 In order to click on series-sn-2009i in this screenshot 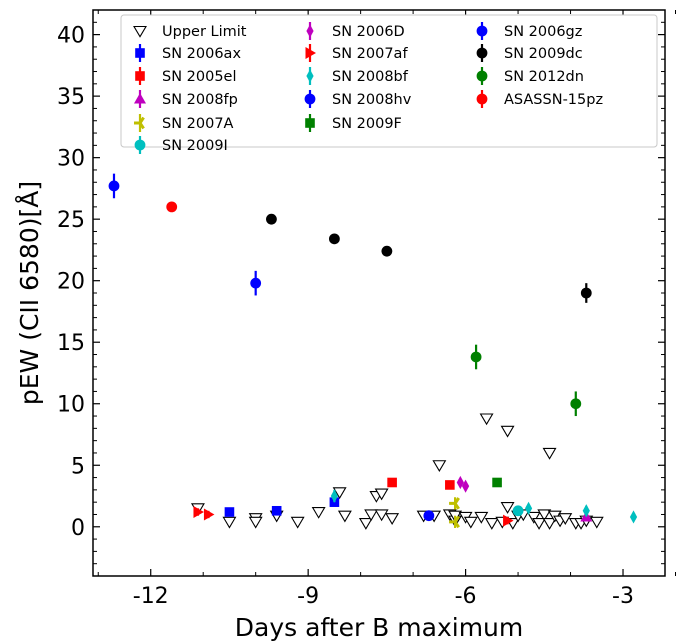, I will do `click(518, 511)`.